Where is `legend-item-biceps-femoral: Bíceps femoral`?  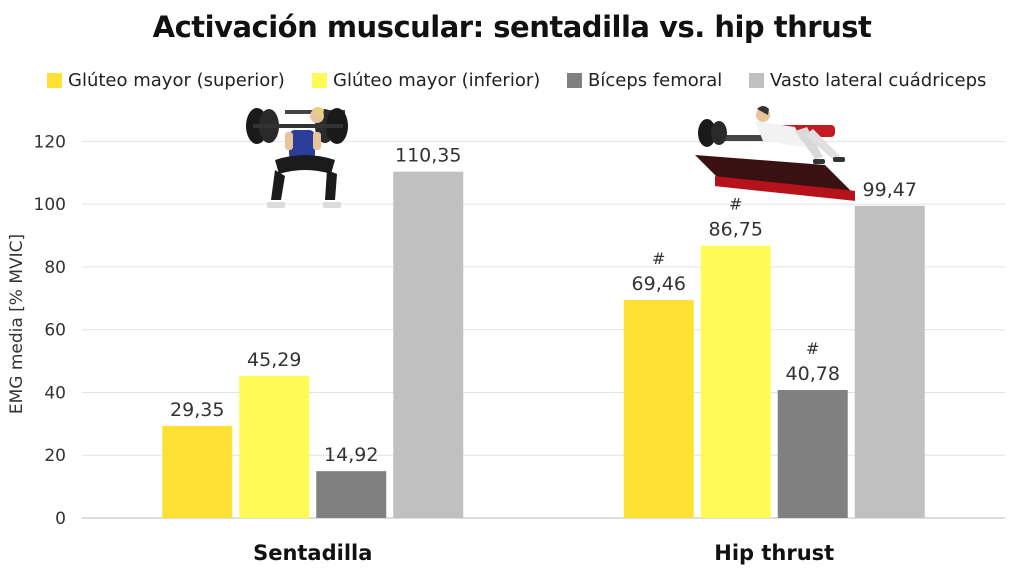 legend-item-biceps-femoral: Bíceps femoral is located at coordinates (644, 80).